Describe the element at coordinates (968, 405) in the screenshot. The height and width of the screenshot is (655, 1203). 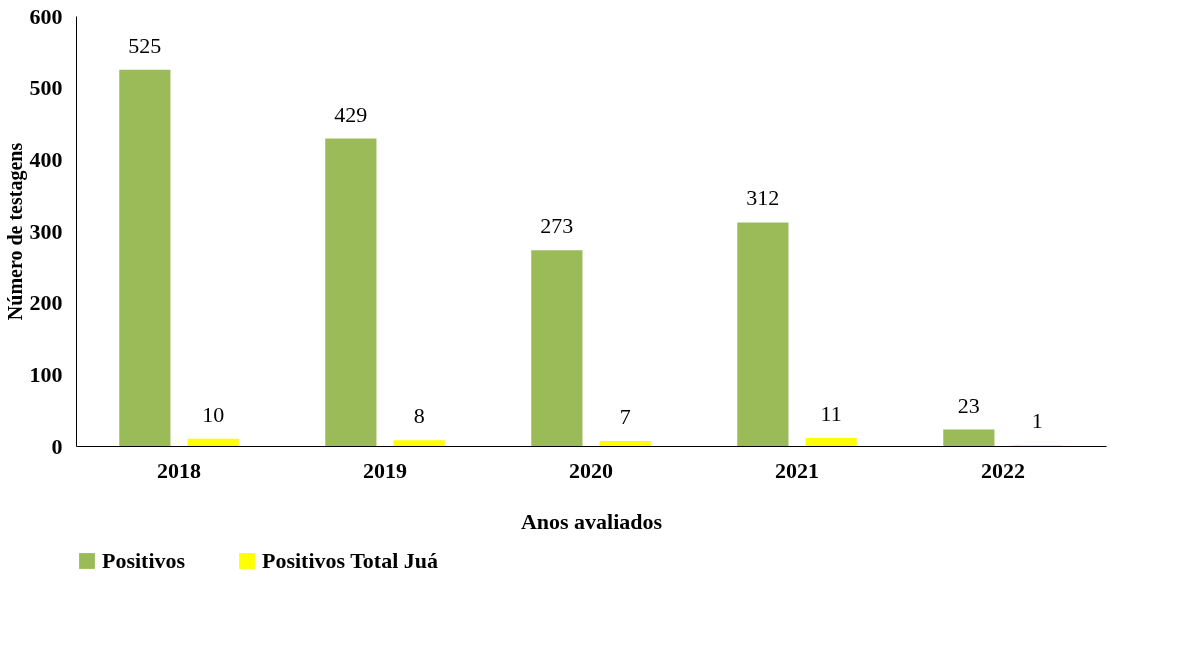
I see `data-label: 23` at that location.